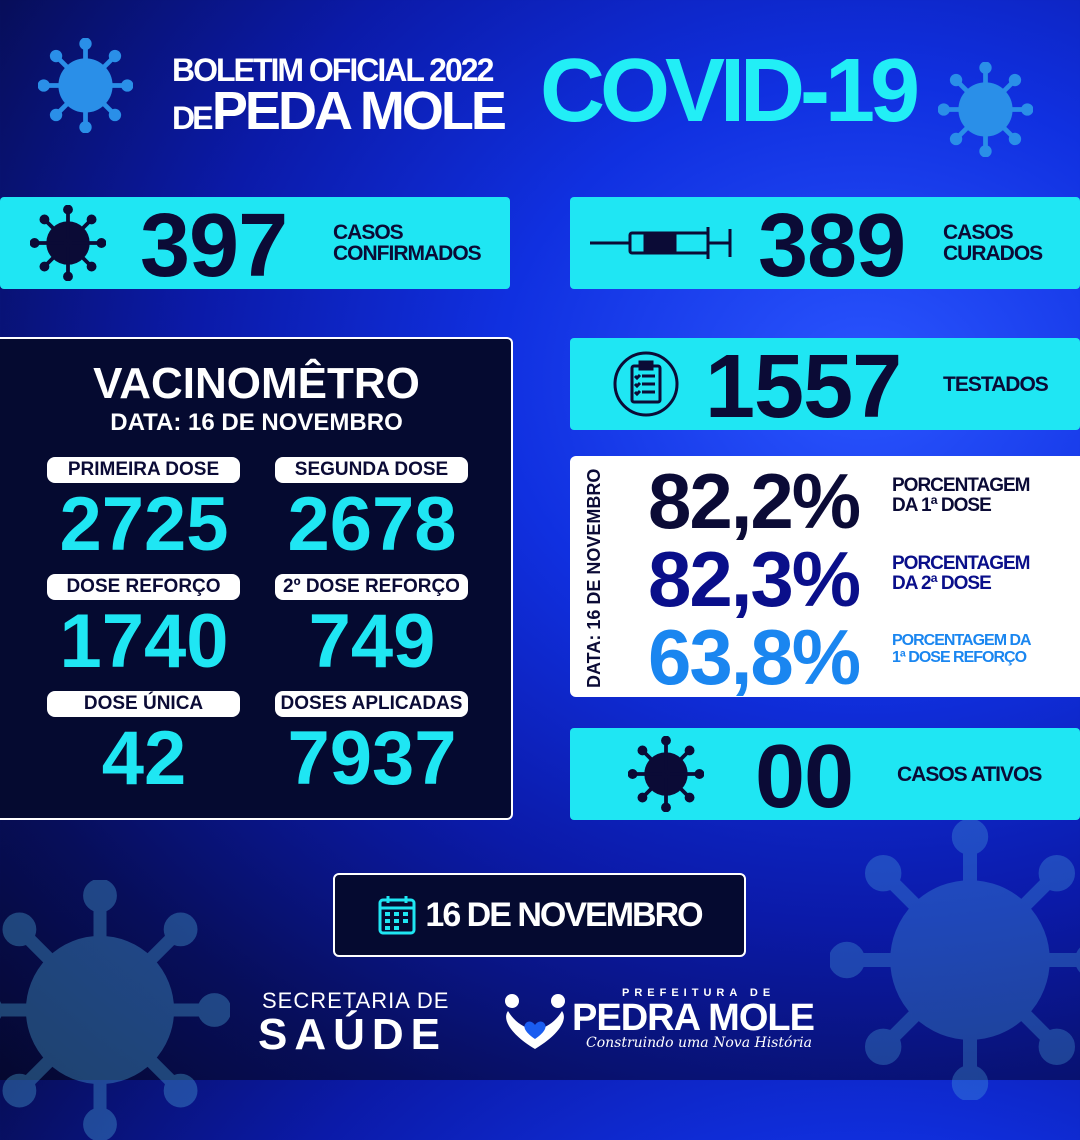 The image size is (1080, 1140). I want to click on cured-cases-card: 389 CASOS CURADOS, so click(825, 246).